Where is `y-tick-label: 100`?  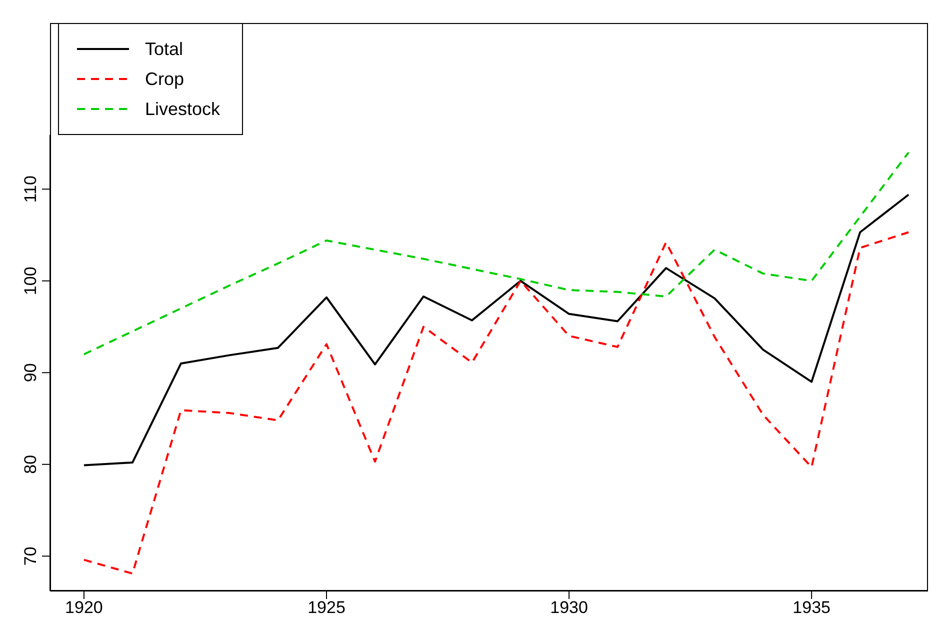
y-tick-label: 100 is located at coordinates (30, 281).